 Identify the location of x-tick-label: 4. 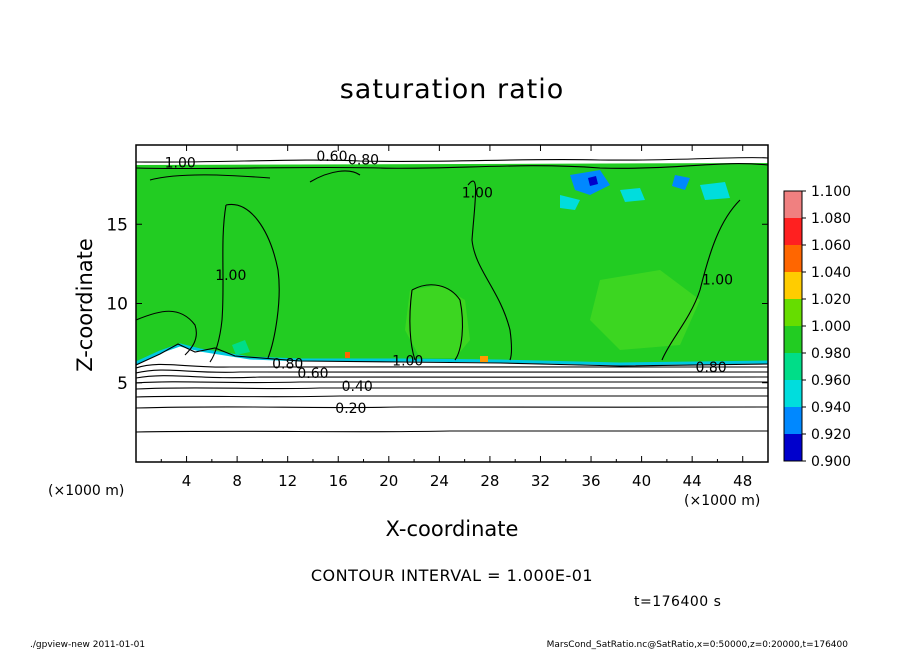
(187, 481).